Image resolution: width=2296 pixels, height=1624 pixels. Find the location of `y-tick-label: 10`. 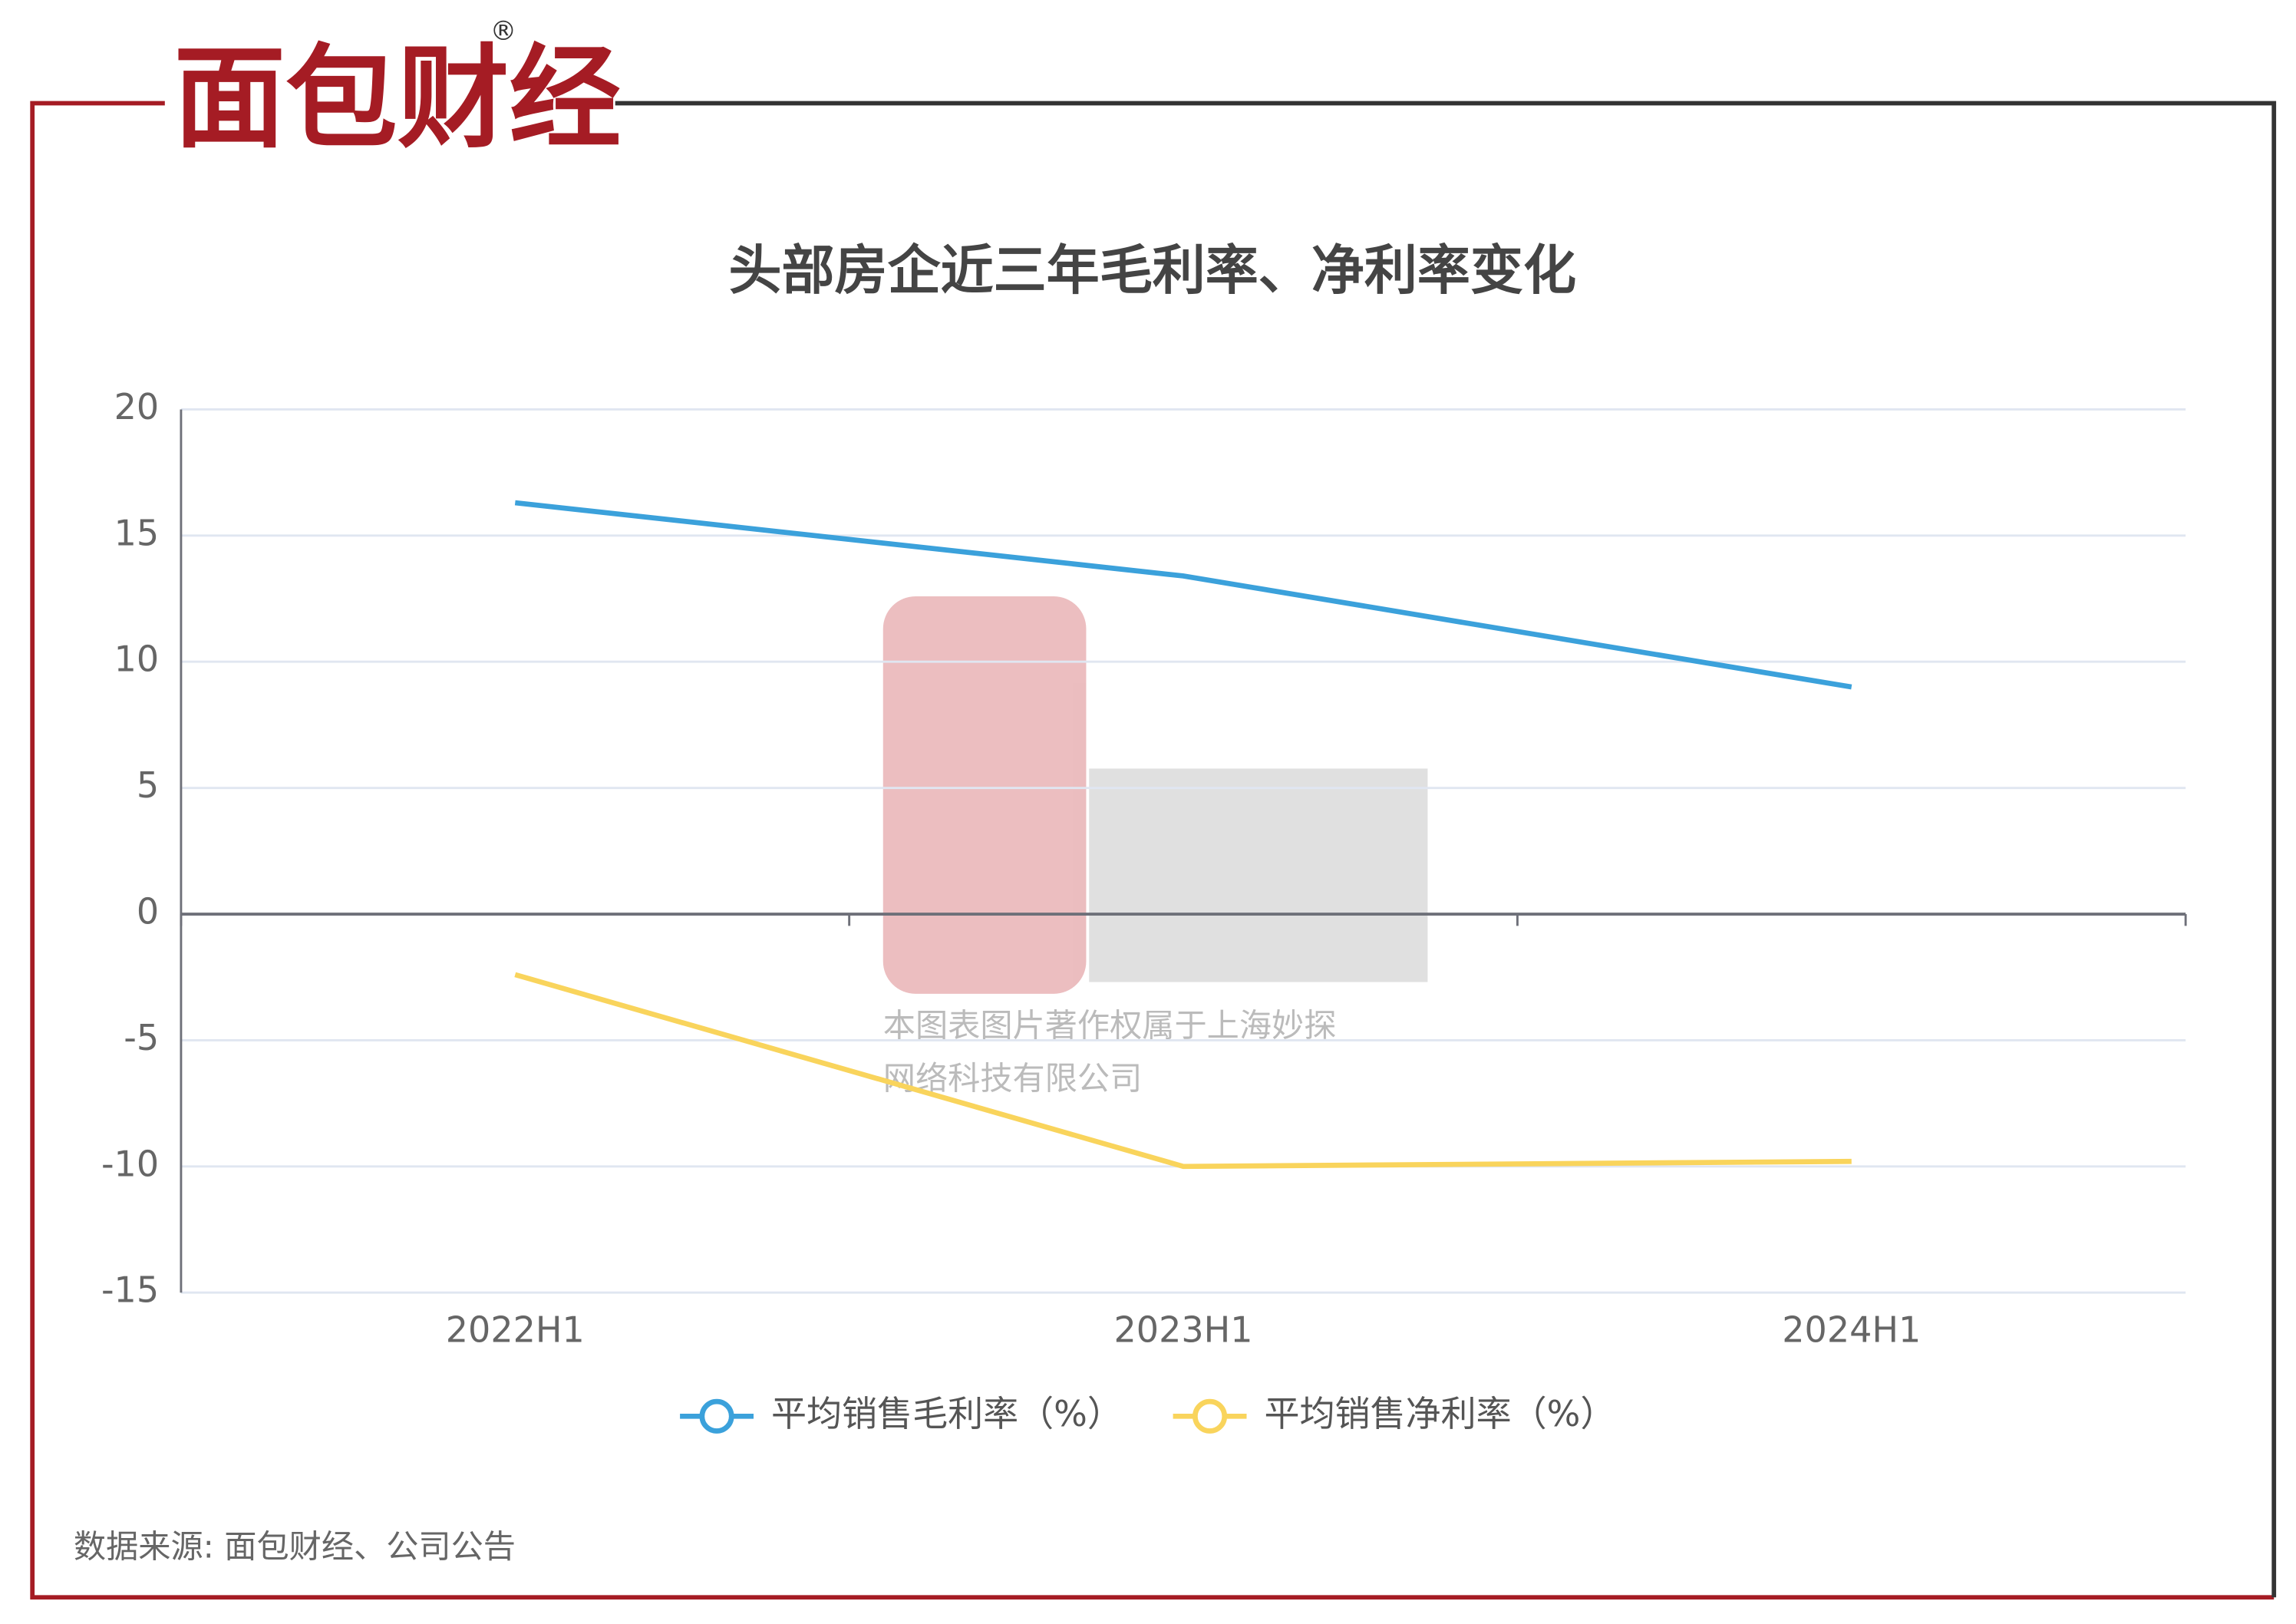

y-tick-label: 10 is located at coordinates (137, 659).